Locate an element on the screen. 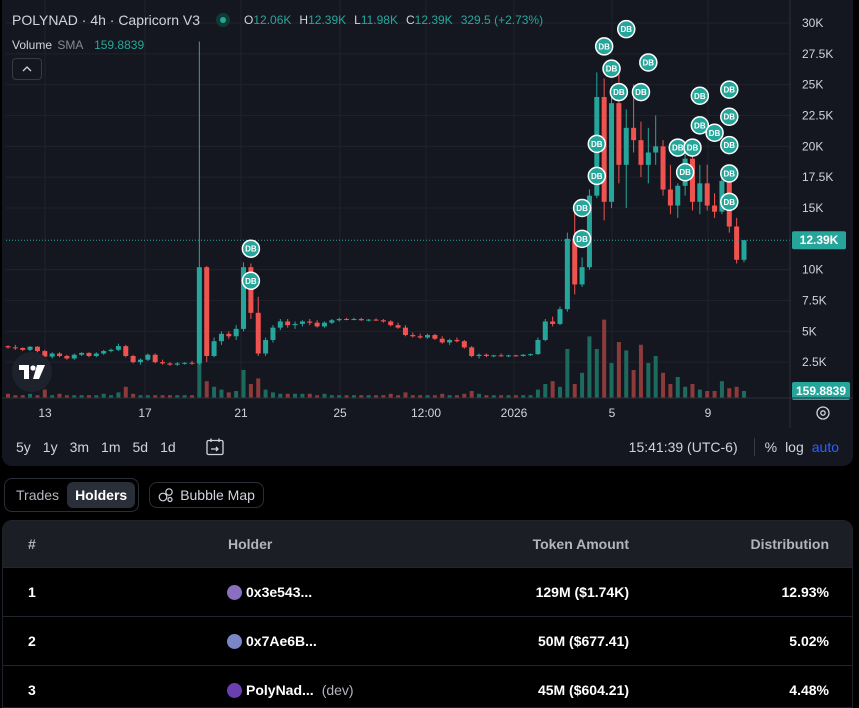 This screenshot has height=708, width=859. holder-avatar is located at coordinates (234, 592).